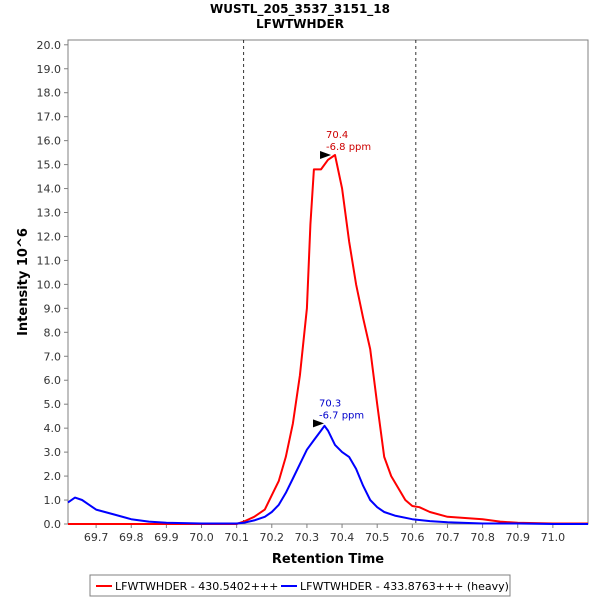  Describe the element at coordinates (53, 356) in the screenshot. I see `y-tick-label: 7.0` at that location.